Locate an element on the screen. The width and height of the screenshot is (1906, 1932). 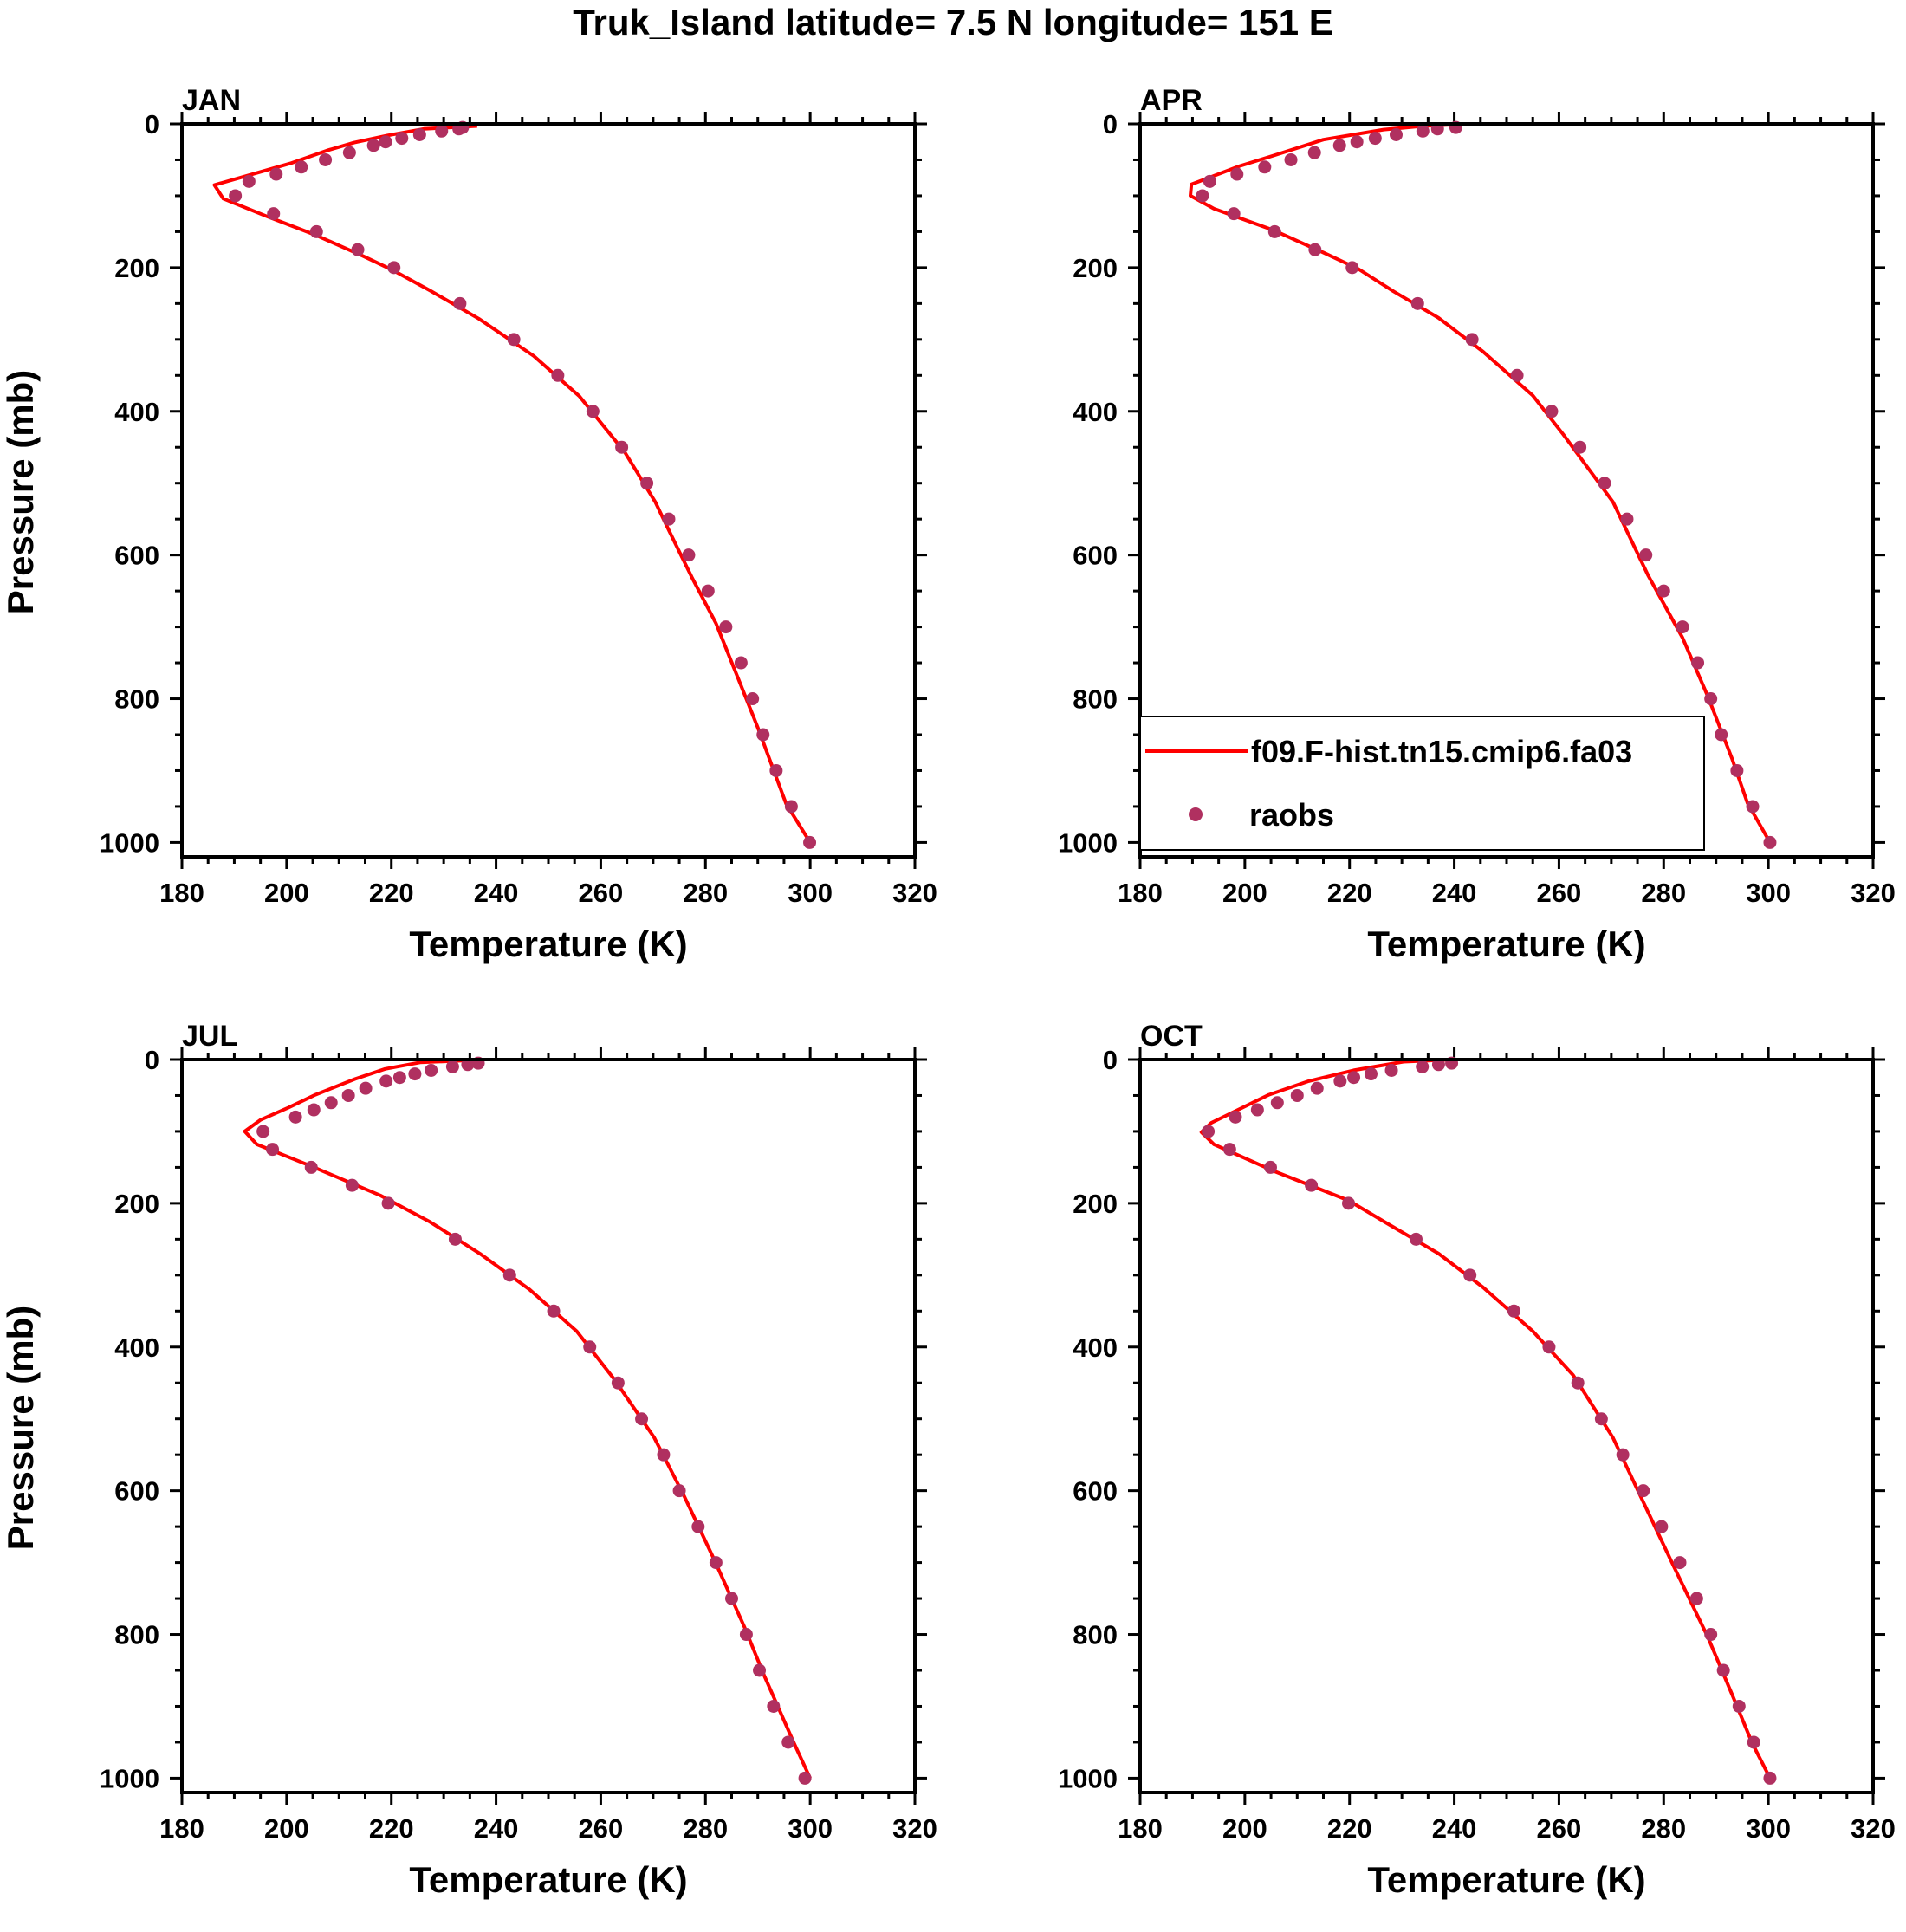
plot-frame is located at coordinates (1506, 1426).